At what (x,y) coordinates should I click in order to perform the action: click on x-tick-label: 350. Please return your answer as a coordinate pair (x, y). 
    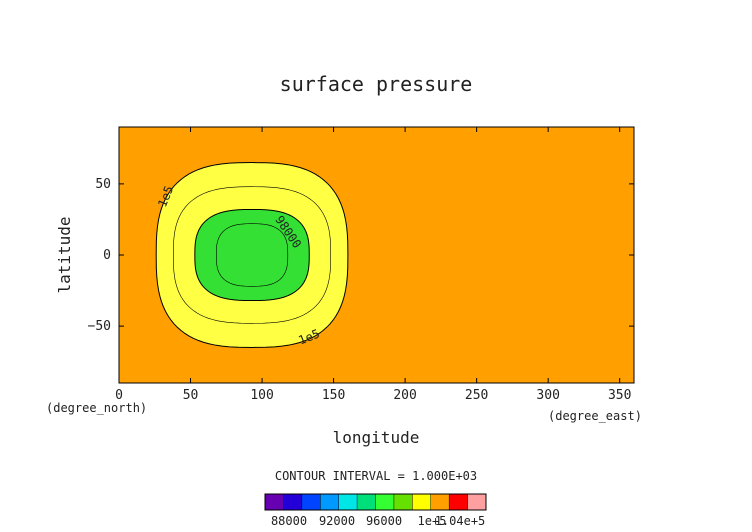
    Looking at the image, I should click on (619, 395).